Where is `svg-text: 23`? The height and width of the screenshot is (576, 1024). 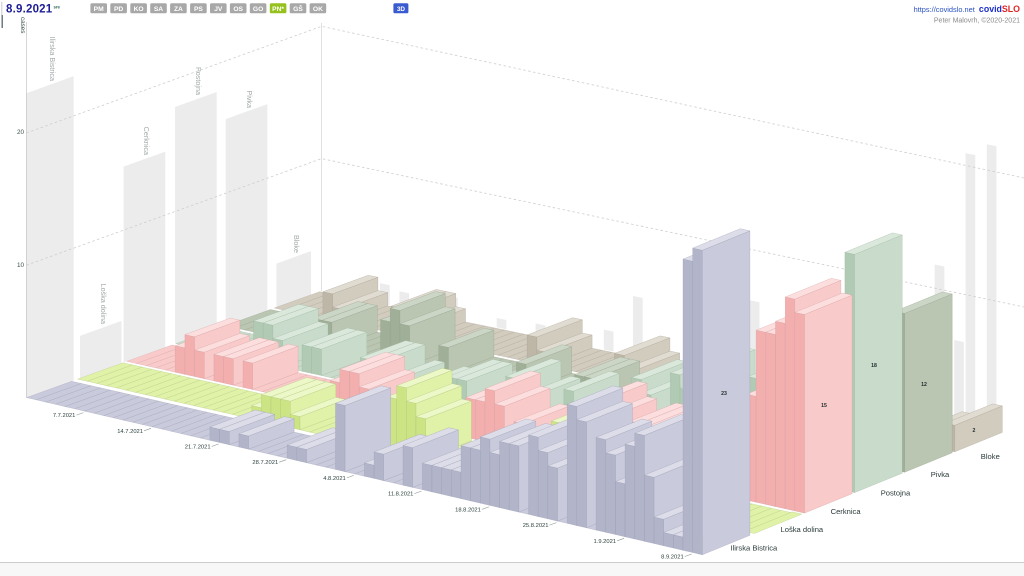
svg-text: 23 is located at coordinates (724, 394).